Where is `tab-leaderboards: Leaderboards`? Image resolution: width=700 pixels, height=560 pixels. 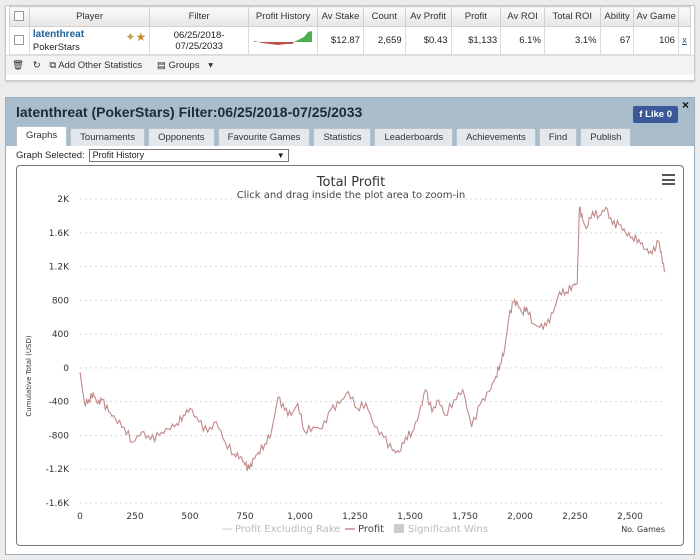
tab-leaderboards: Leaderboards is located at coordinates (414, 137).